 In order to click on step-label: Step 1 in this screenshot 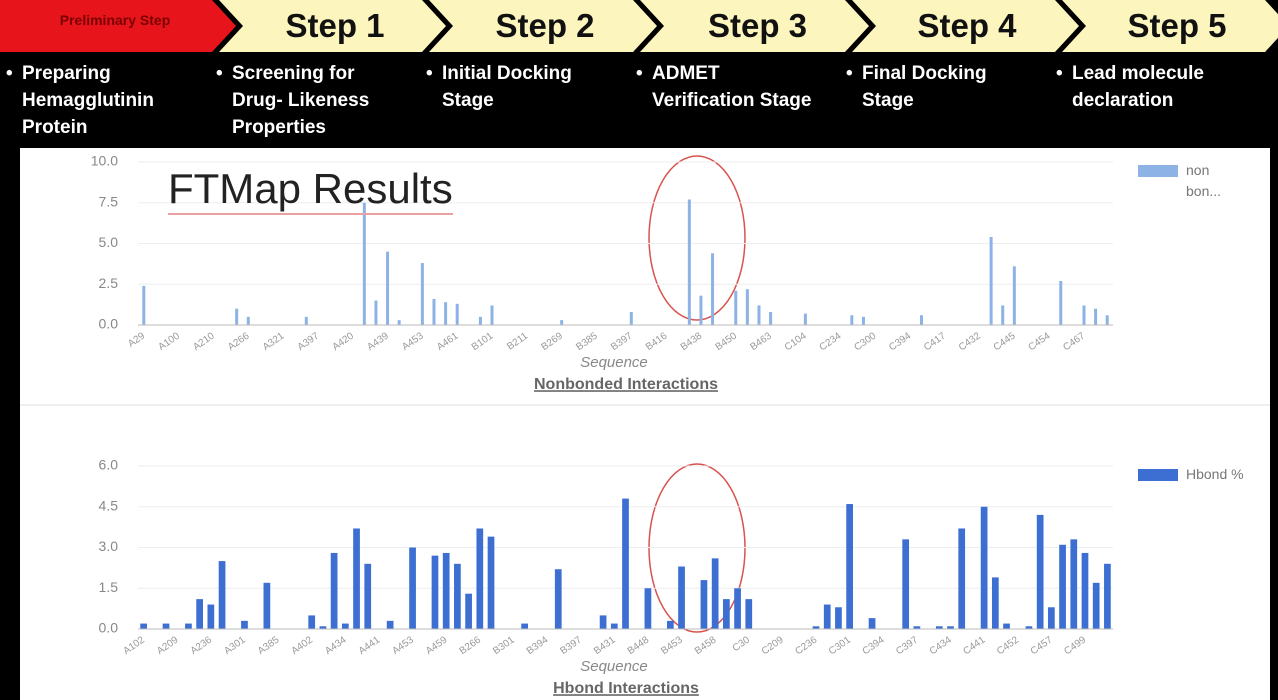, I will do `click(335, 25)`.